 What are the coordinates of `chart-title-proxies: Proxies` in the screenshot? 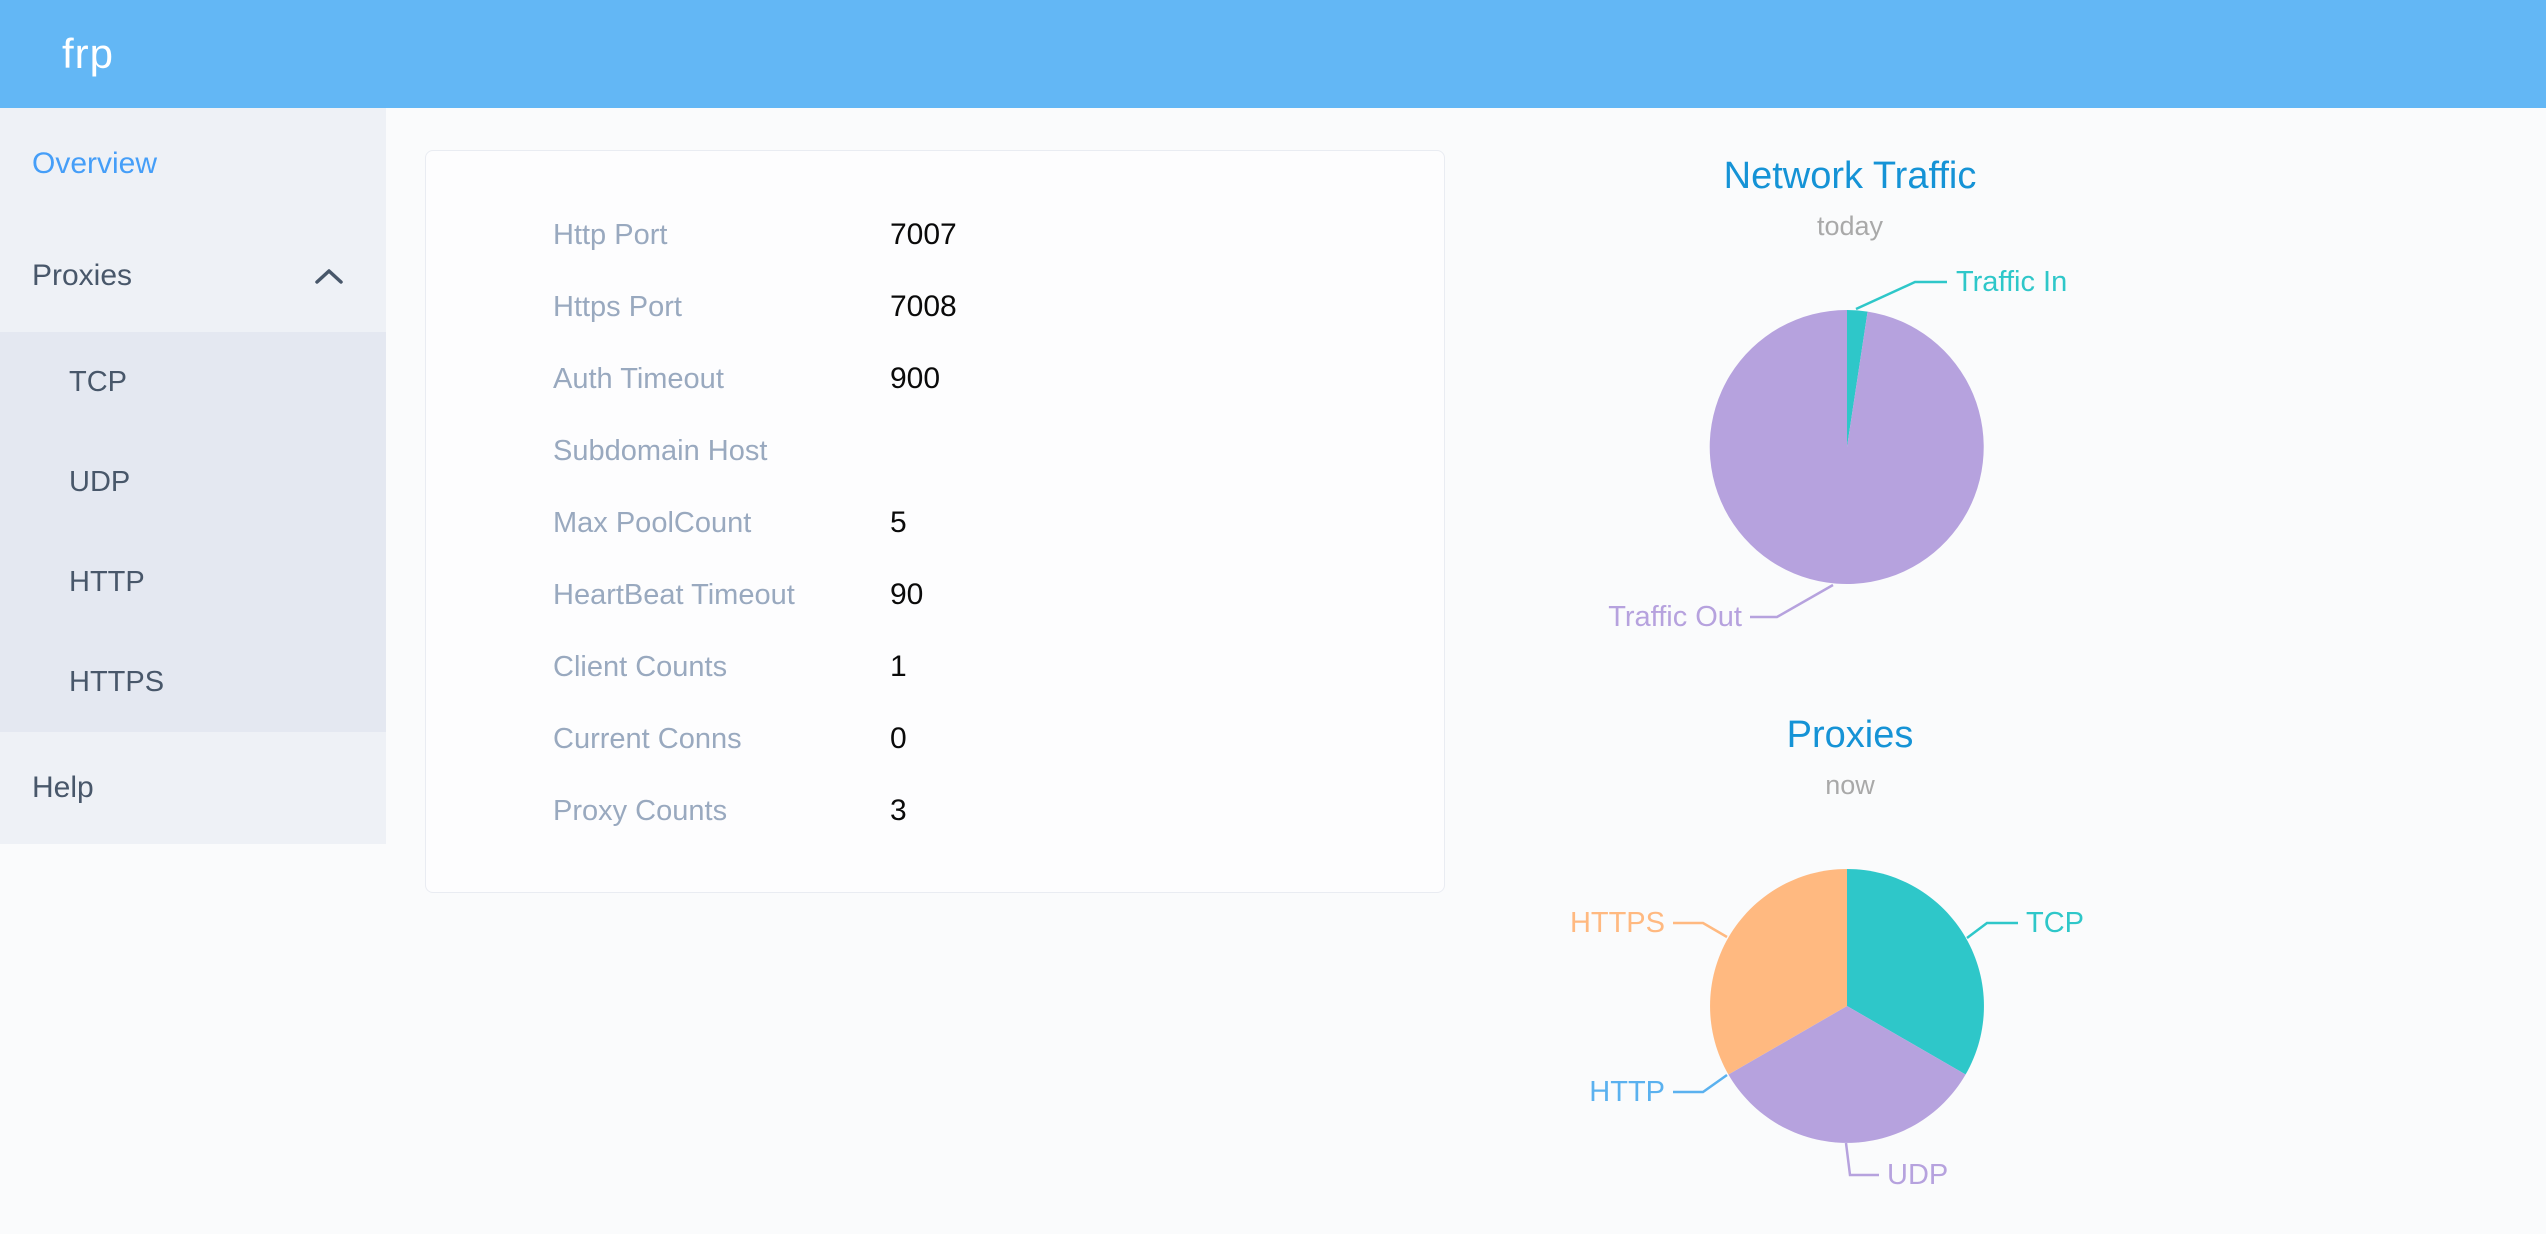 It's located at (1850, 735).